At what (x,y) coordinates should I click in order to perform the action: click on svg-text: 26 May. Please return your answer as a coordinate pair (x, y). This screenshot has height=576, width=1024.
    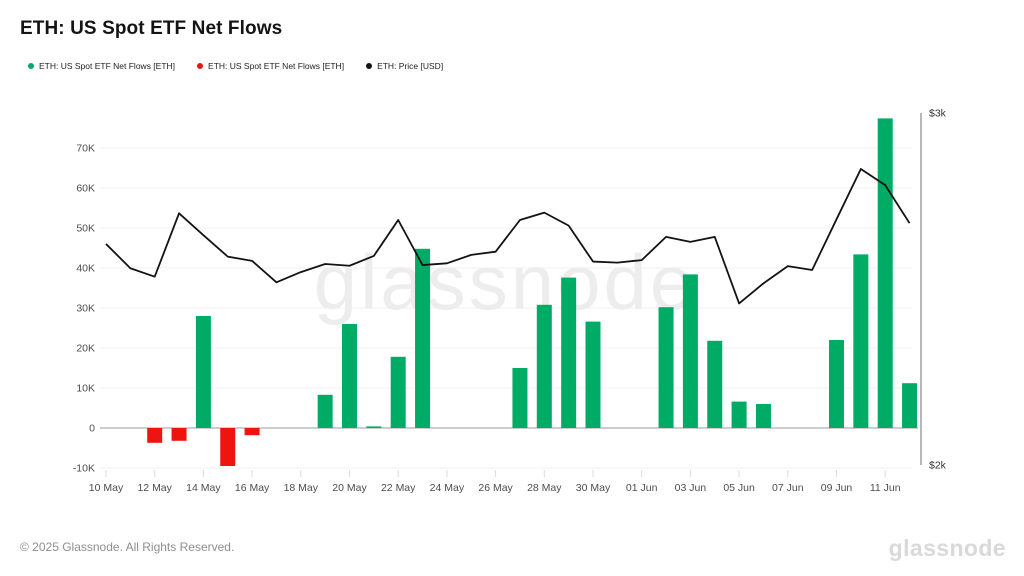
    Looking at the image, I should click on (495, 488).